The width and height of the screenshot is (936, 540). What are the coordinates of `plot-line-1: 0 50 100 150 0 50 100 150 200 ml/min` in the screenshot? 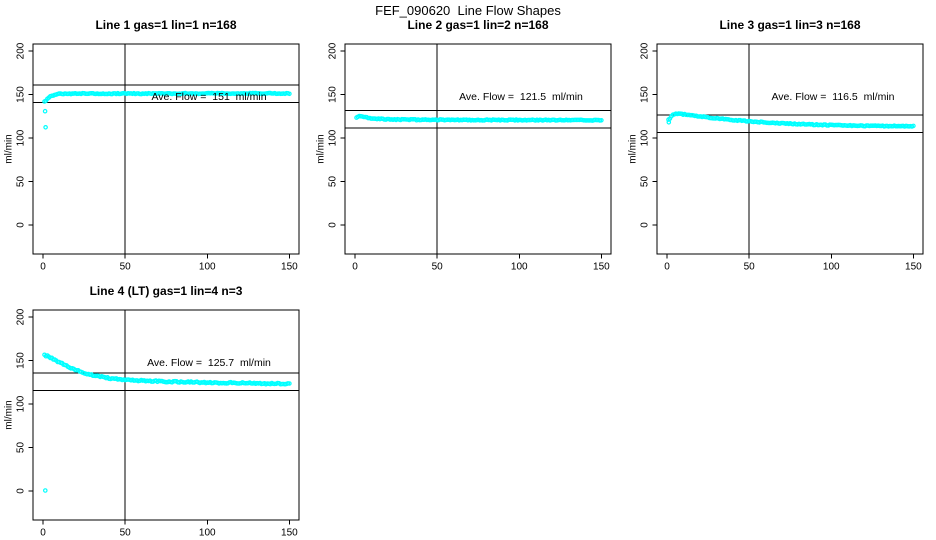 It's located at (152, 157).